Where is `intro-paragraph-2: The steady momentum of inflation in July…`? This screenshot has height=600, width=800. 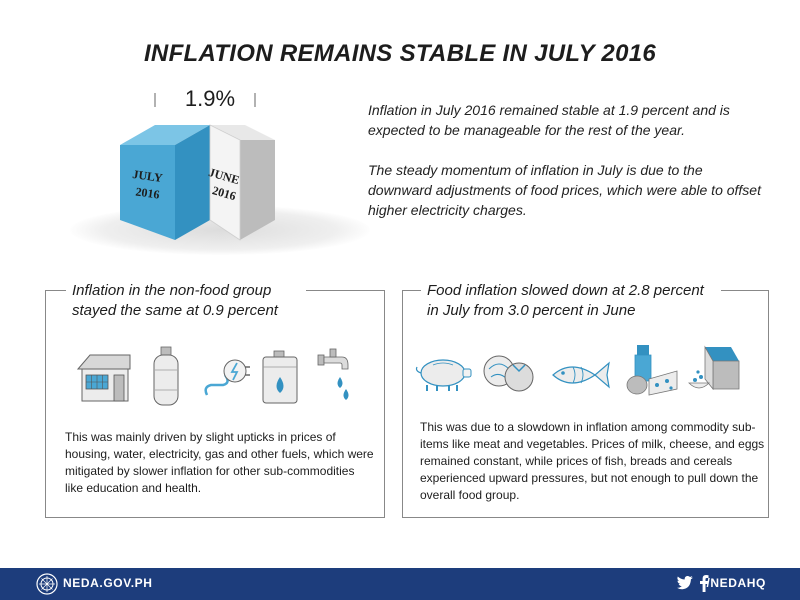 intro-paragraph-2: The steady momentum of inflation in July… is located at coordinates (564, 190).